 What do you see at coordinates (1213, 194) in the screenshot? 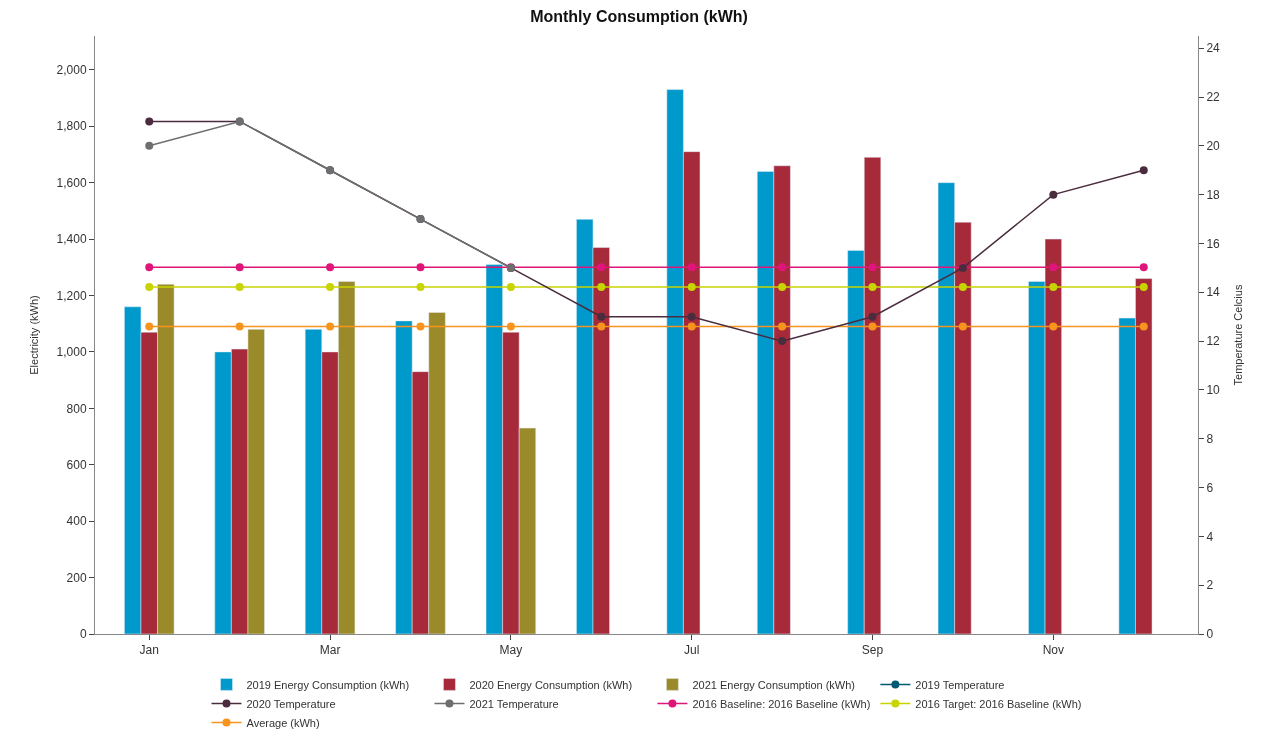
I see `y2-tick-label: 18` at bounding box center [1213, 194].